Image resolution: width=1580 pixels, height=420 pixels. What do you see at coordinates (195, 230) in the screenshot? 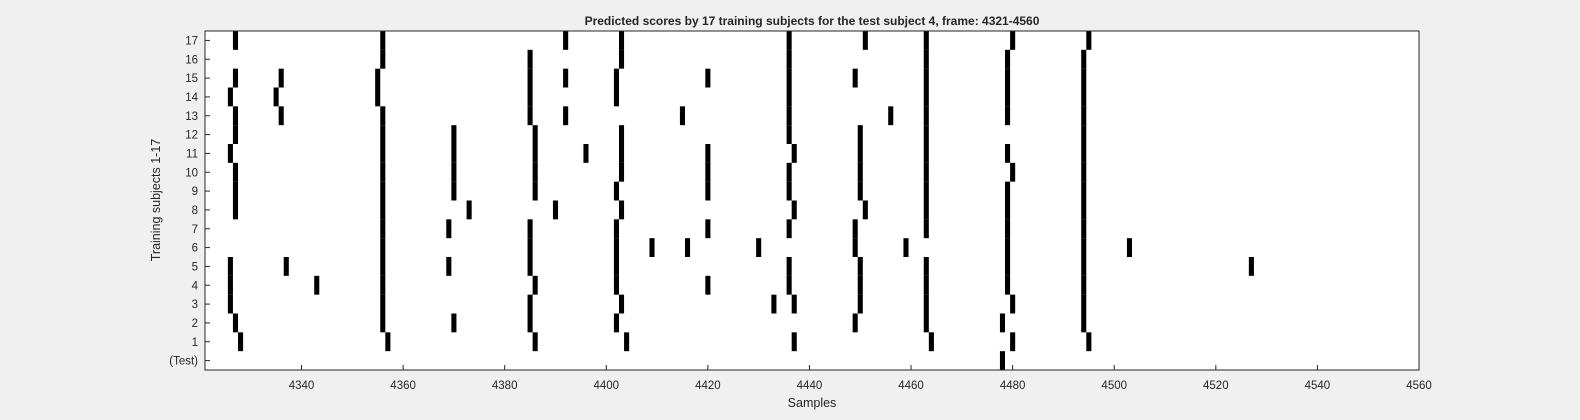
I see `y-tick-label: 7` at bounding box center [195, 230].